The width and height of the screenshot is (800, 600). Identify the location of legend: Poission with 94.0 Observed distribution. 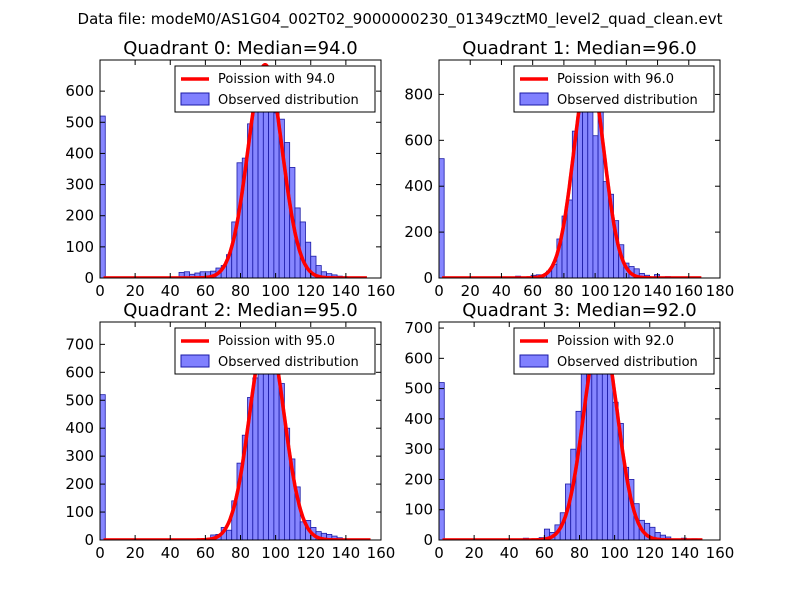
(275, 89).